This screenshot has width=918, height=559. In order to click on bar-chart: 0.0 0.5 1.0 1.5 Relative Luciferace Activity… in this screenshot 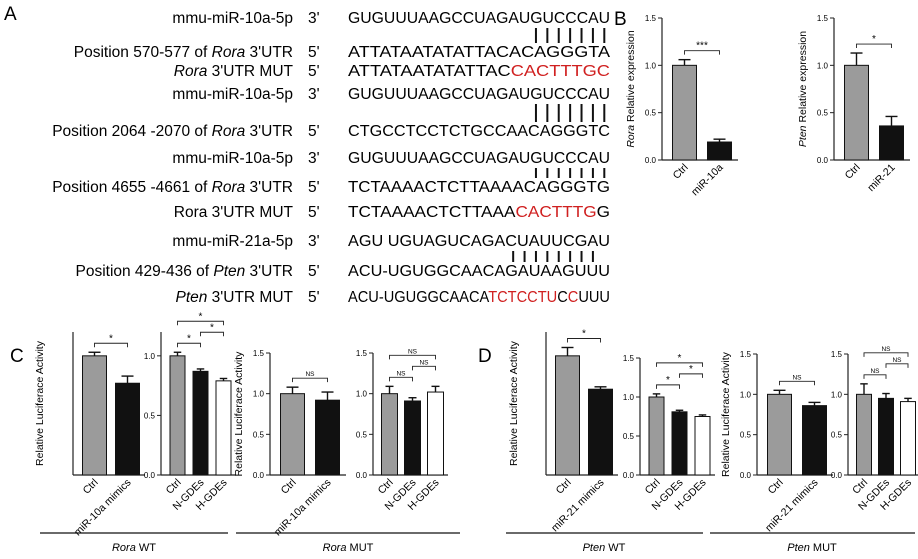, I will do `click(776, 442)`.